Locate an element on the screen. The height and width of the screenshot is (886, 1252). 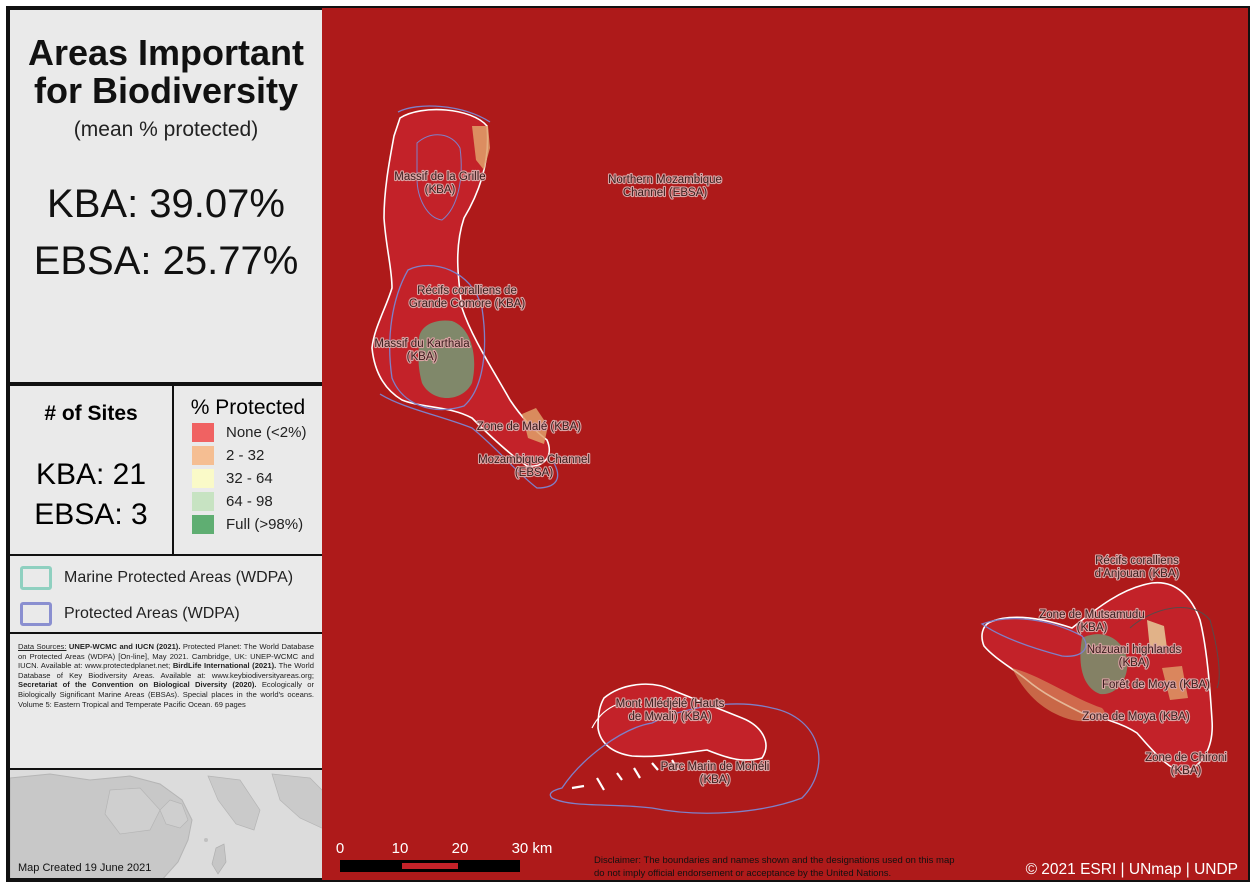
sites-panel: # of Sites KBA: 21 EBSA: 3 is located at coordinates (91, 470).